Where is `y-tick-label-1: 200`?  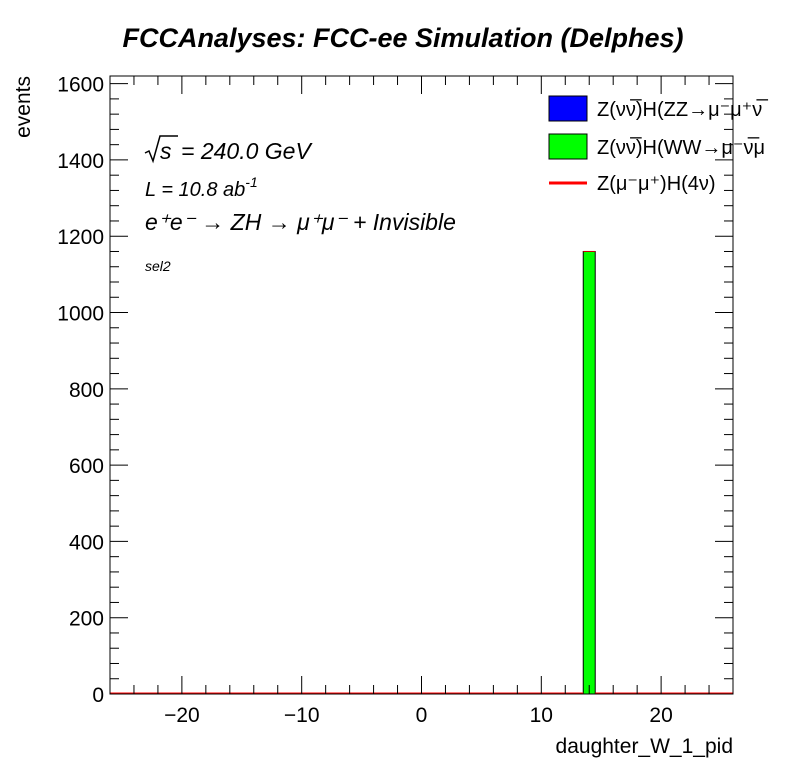 y-tick-label-1: 200 is located at coordinates (86, 619).